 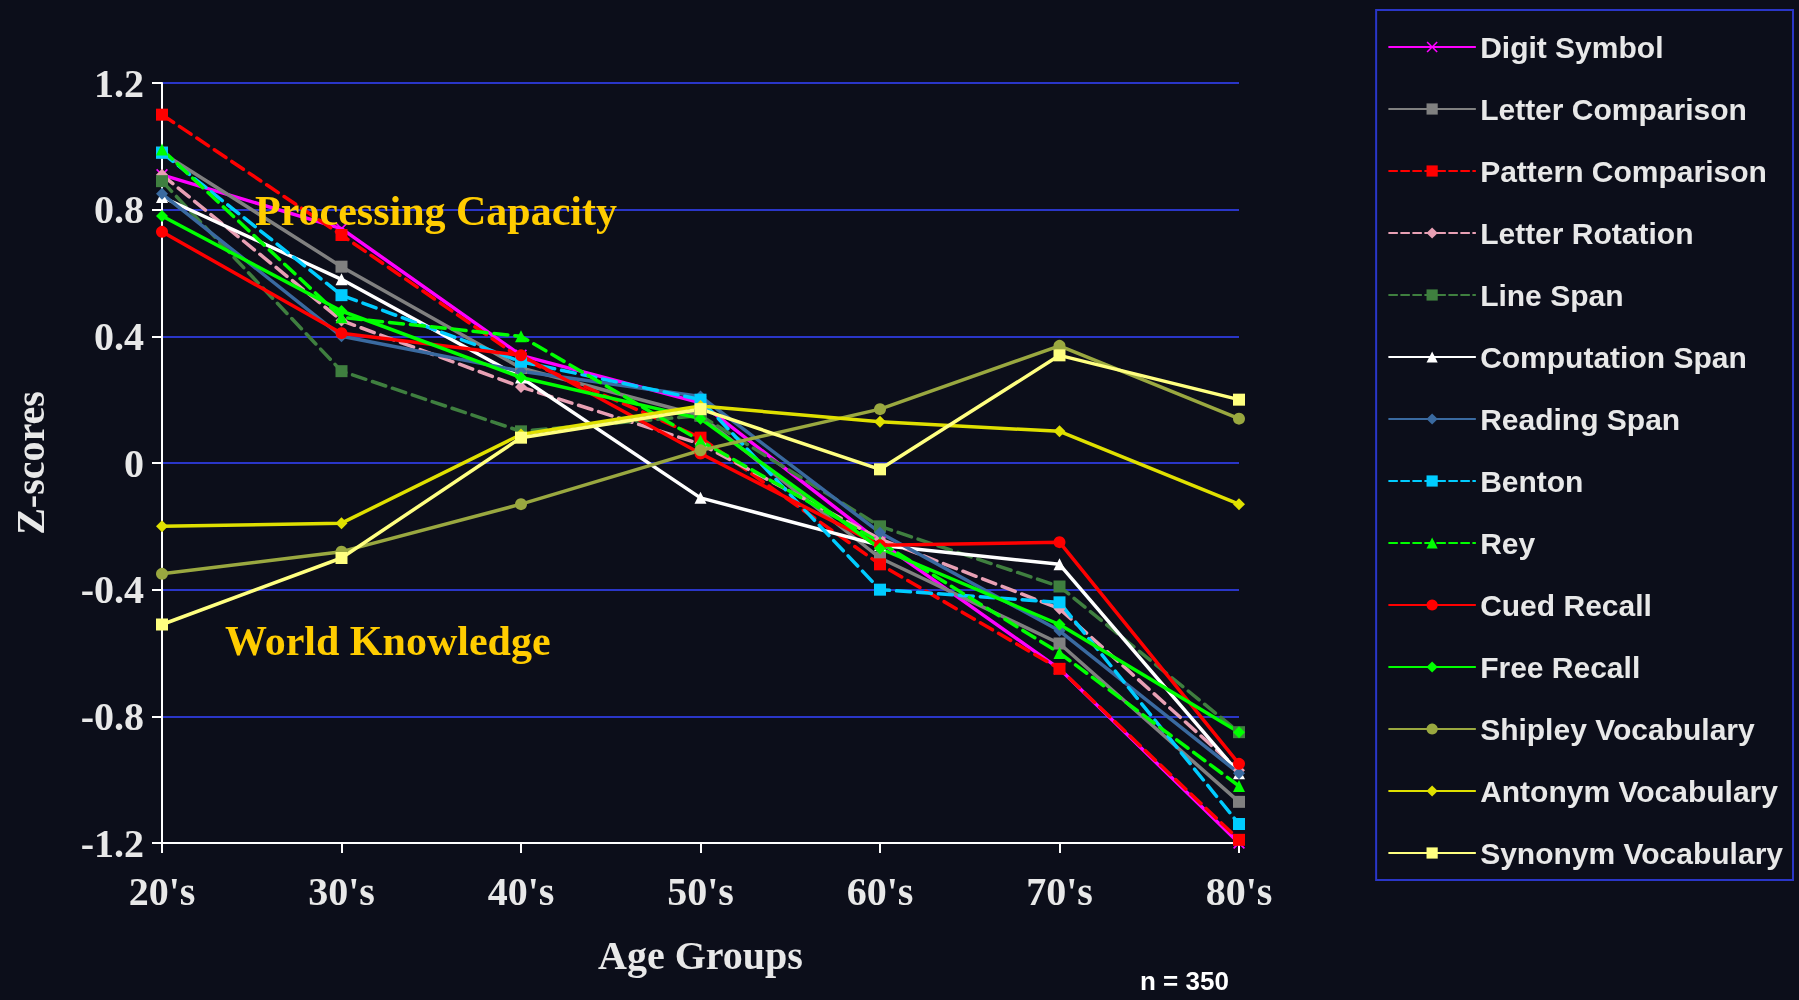 What do you see at coordinates (1552, 295) in the screenshot?
I see `legend-label: Line Span` at bounding box center [1552, 295].